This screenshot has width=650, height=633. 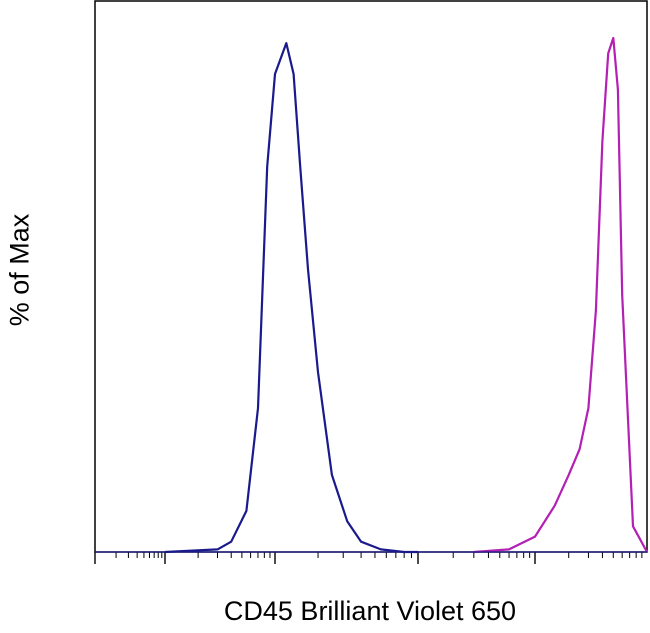 I want to click on y-axis-label: % of Max, so click(x=19, y=270).